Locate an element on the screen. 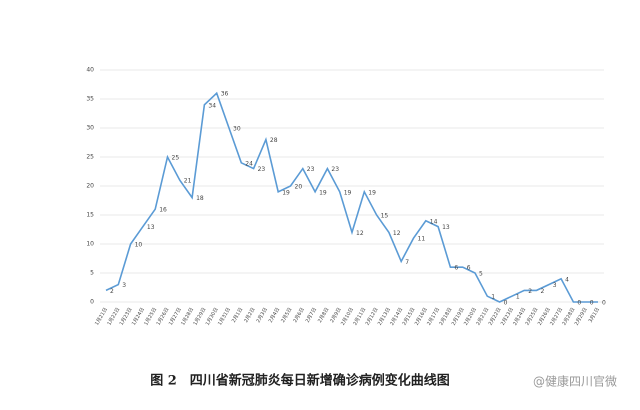  data-label: 30 is located at coordinates (237, 129).